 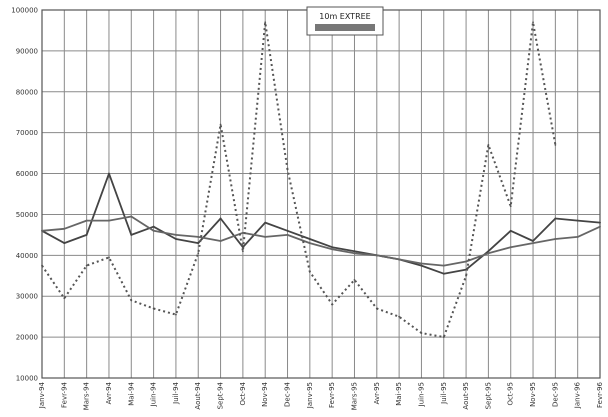 I want to click on x-tick-label: Fevr-94, so click(x=64, y=394).